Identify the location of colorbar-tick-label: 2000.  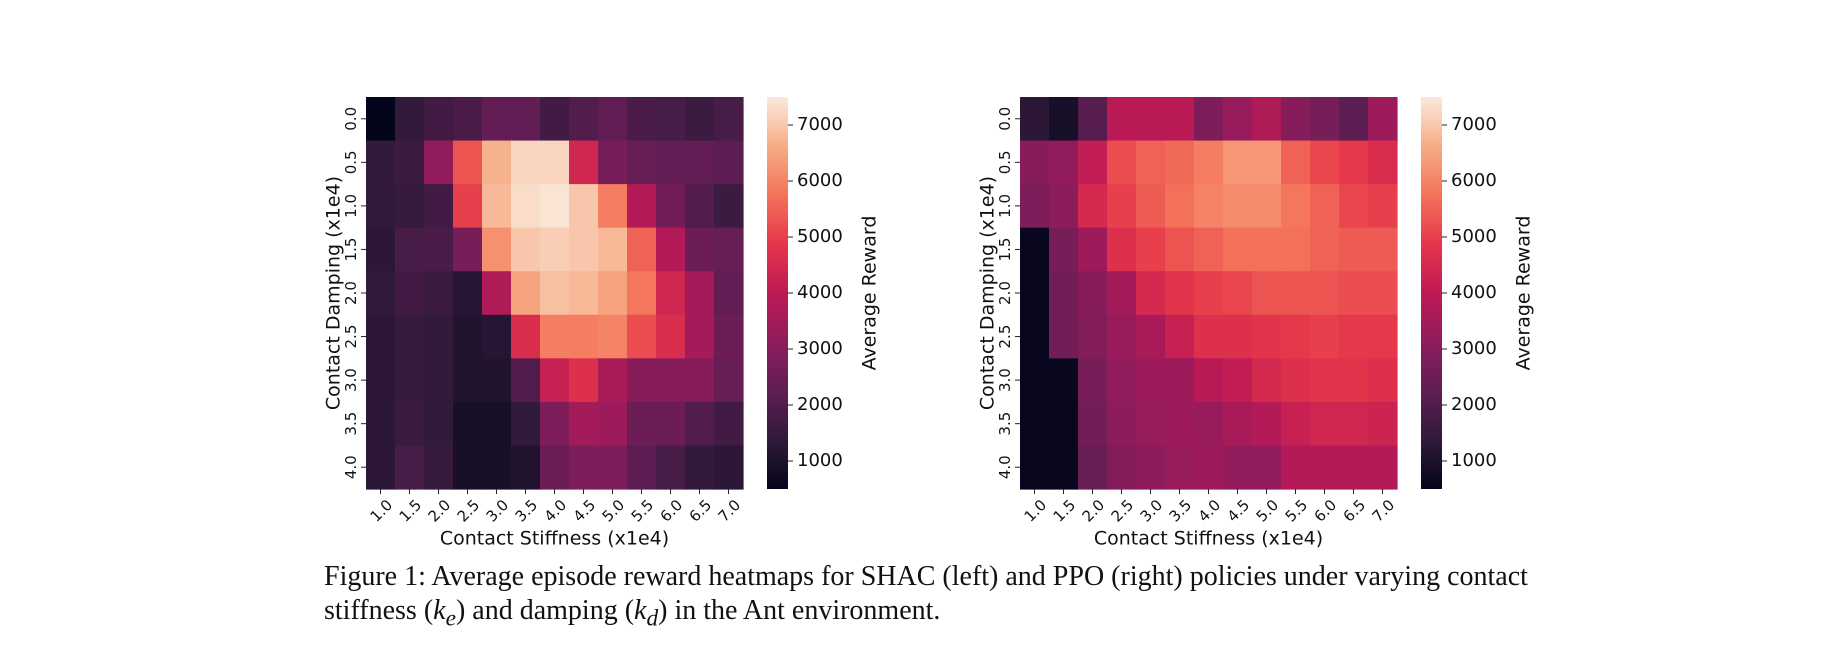
(820, 404).